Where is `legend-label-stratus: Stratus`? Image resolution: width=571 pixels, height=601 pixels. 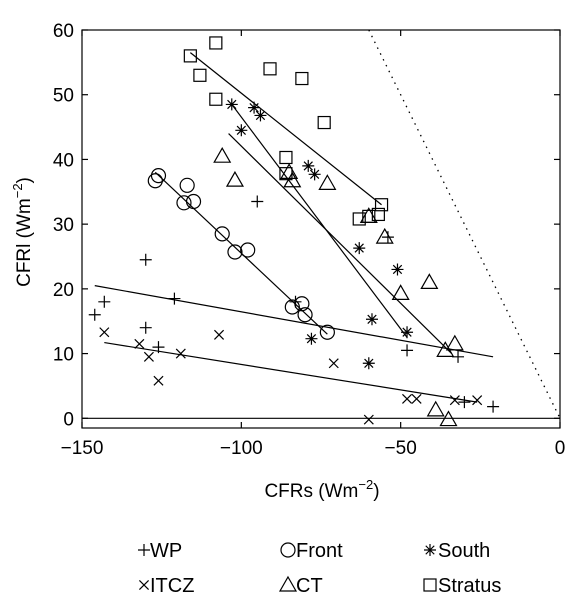 legend-label-stratus: Stratus is located at coordinates (469, 586).